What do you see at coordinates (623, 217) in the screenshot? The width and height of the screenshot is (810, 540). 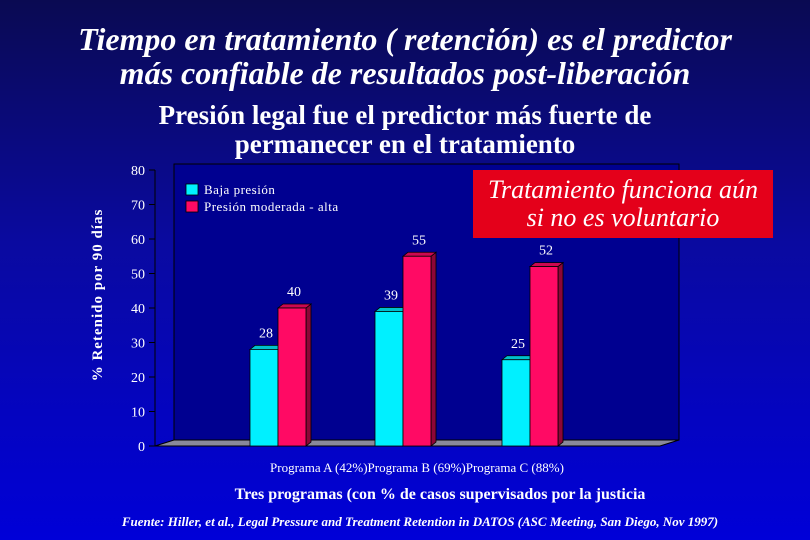 I see `callout-line-2: si no es voluntario` at bounding box center [623, 217].